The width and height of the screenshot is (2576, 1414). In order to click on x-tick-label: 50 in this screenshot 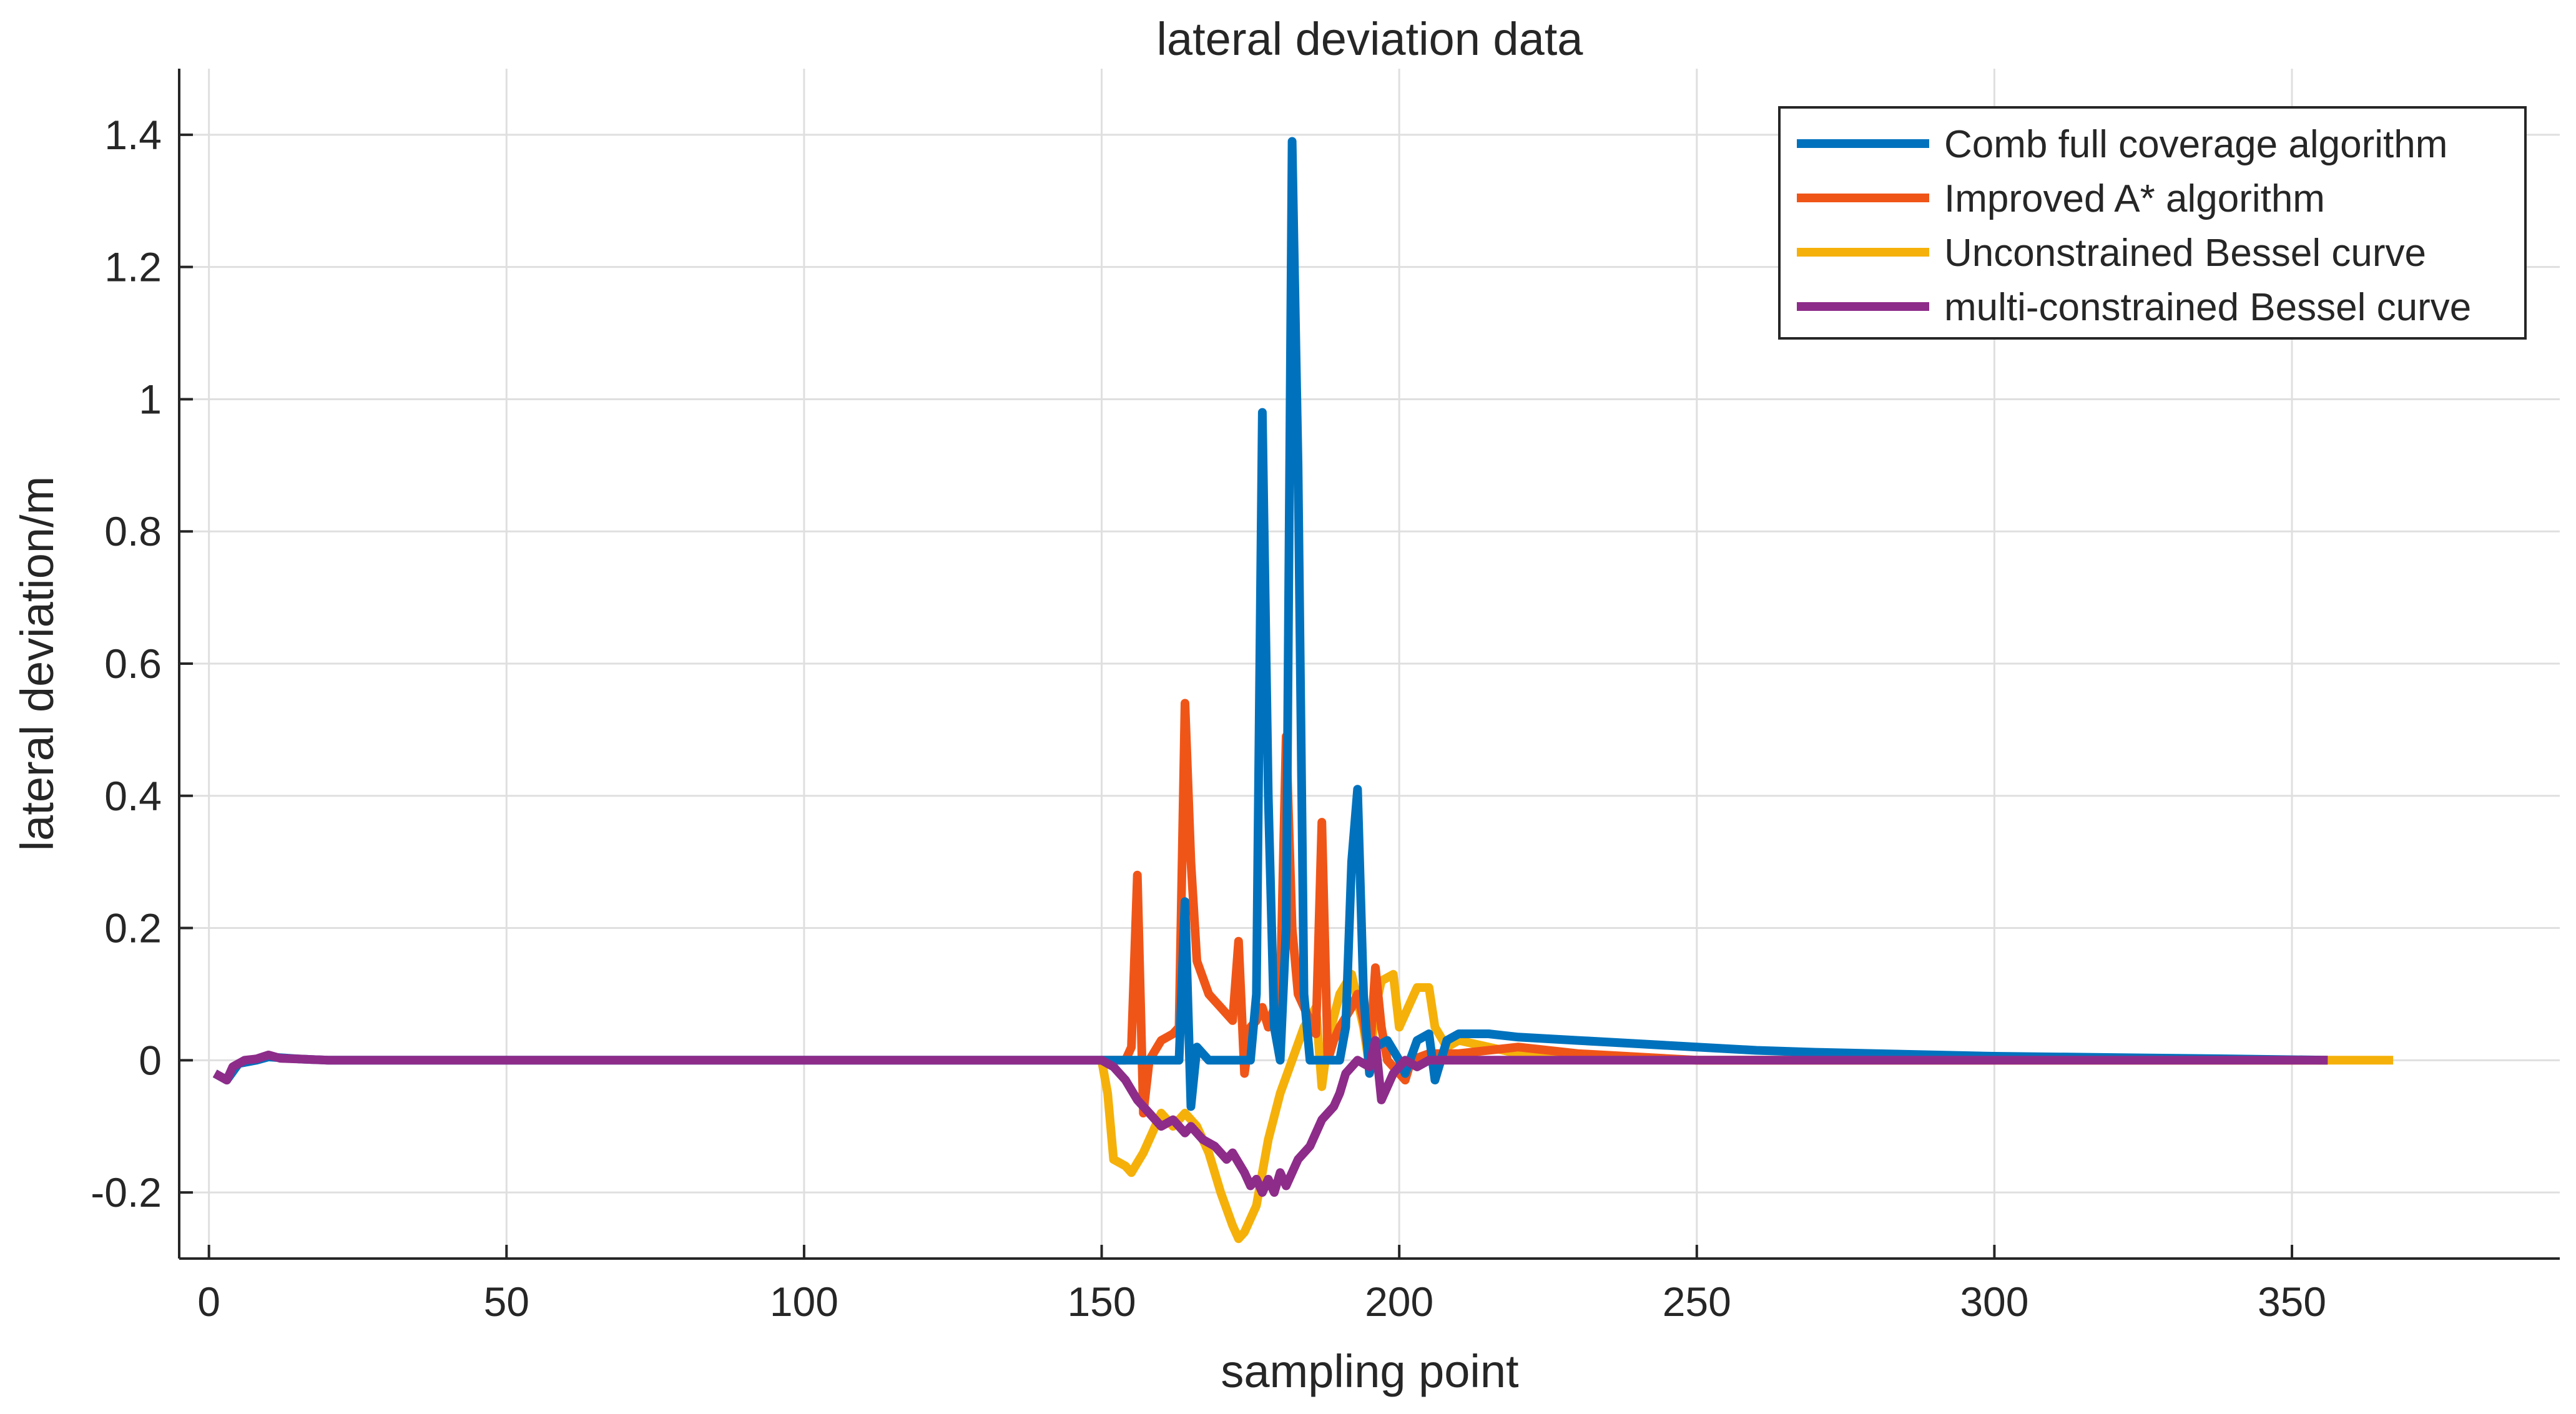, I will do `click(506, 1302)`.